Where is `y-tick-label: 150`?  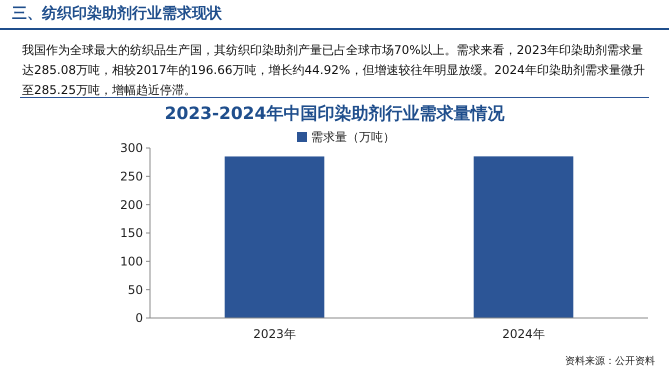
y-tick-label: 150 is located at coordinates (131, 233).